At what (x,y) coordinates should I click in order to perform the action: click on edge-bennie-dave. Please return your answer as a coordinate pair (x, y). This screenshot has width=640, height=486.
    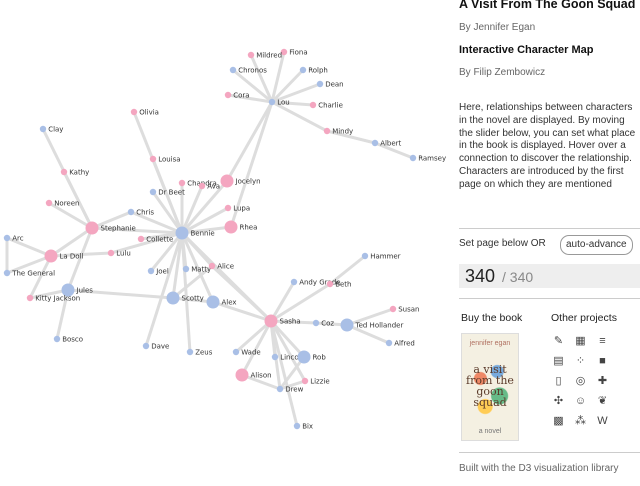
    Looking at the image, I should click on (164, 289).